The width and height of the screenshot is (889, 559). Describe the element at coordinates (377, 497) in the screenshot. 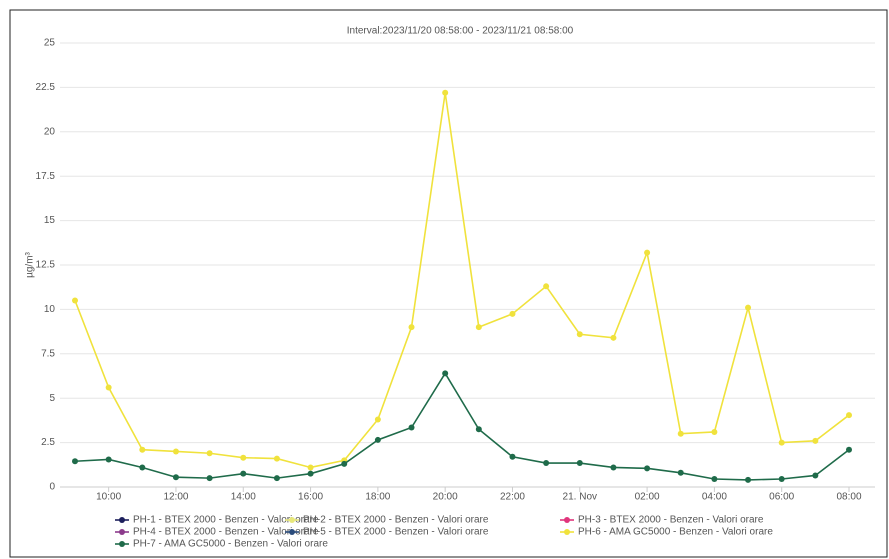

I see `x-tick-label: 18:00` at that location.